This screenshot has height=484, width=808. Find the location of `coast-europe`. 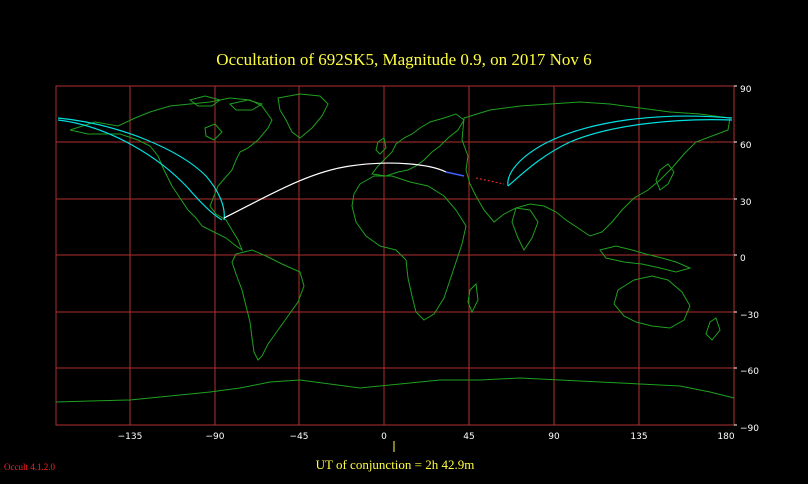

coast-europe is located at coordinates (418, 145).